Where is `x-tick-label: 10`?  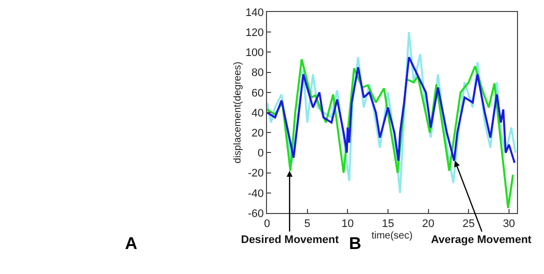 x-tick-label: 10 is located at coordinates (348, 224).